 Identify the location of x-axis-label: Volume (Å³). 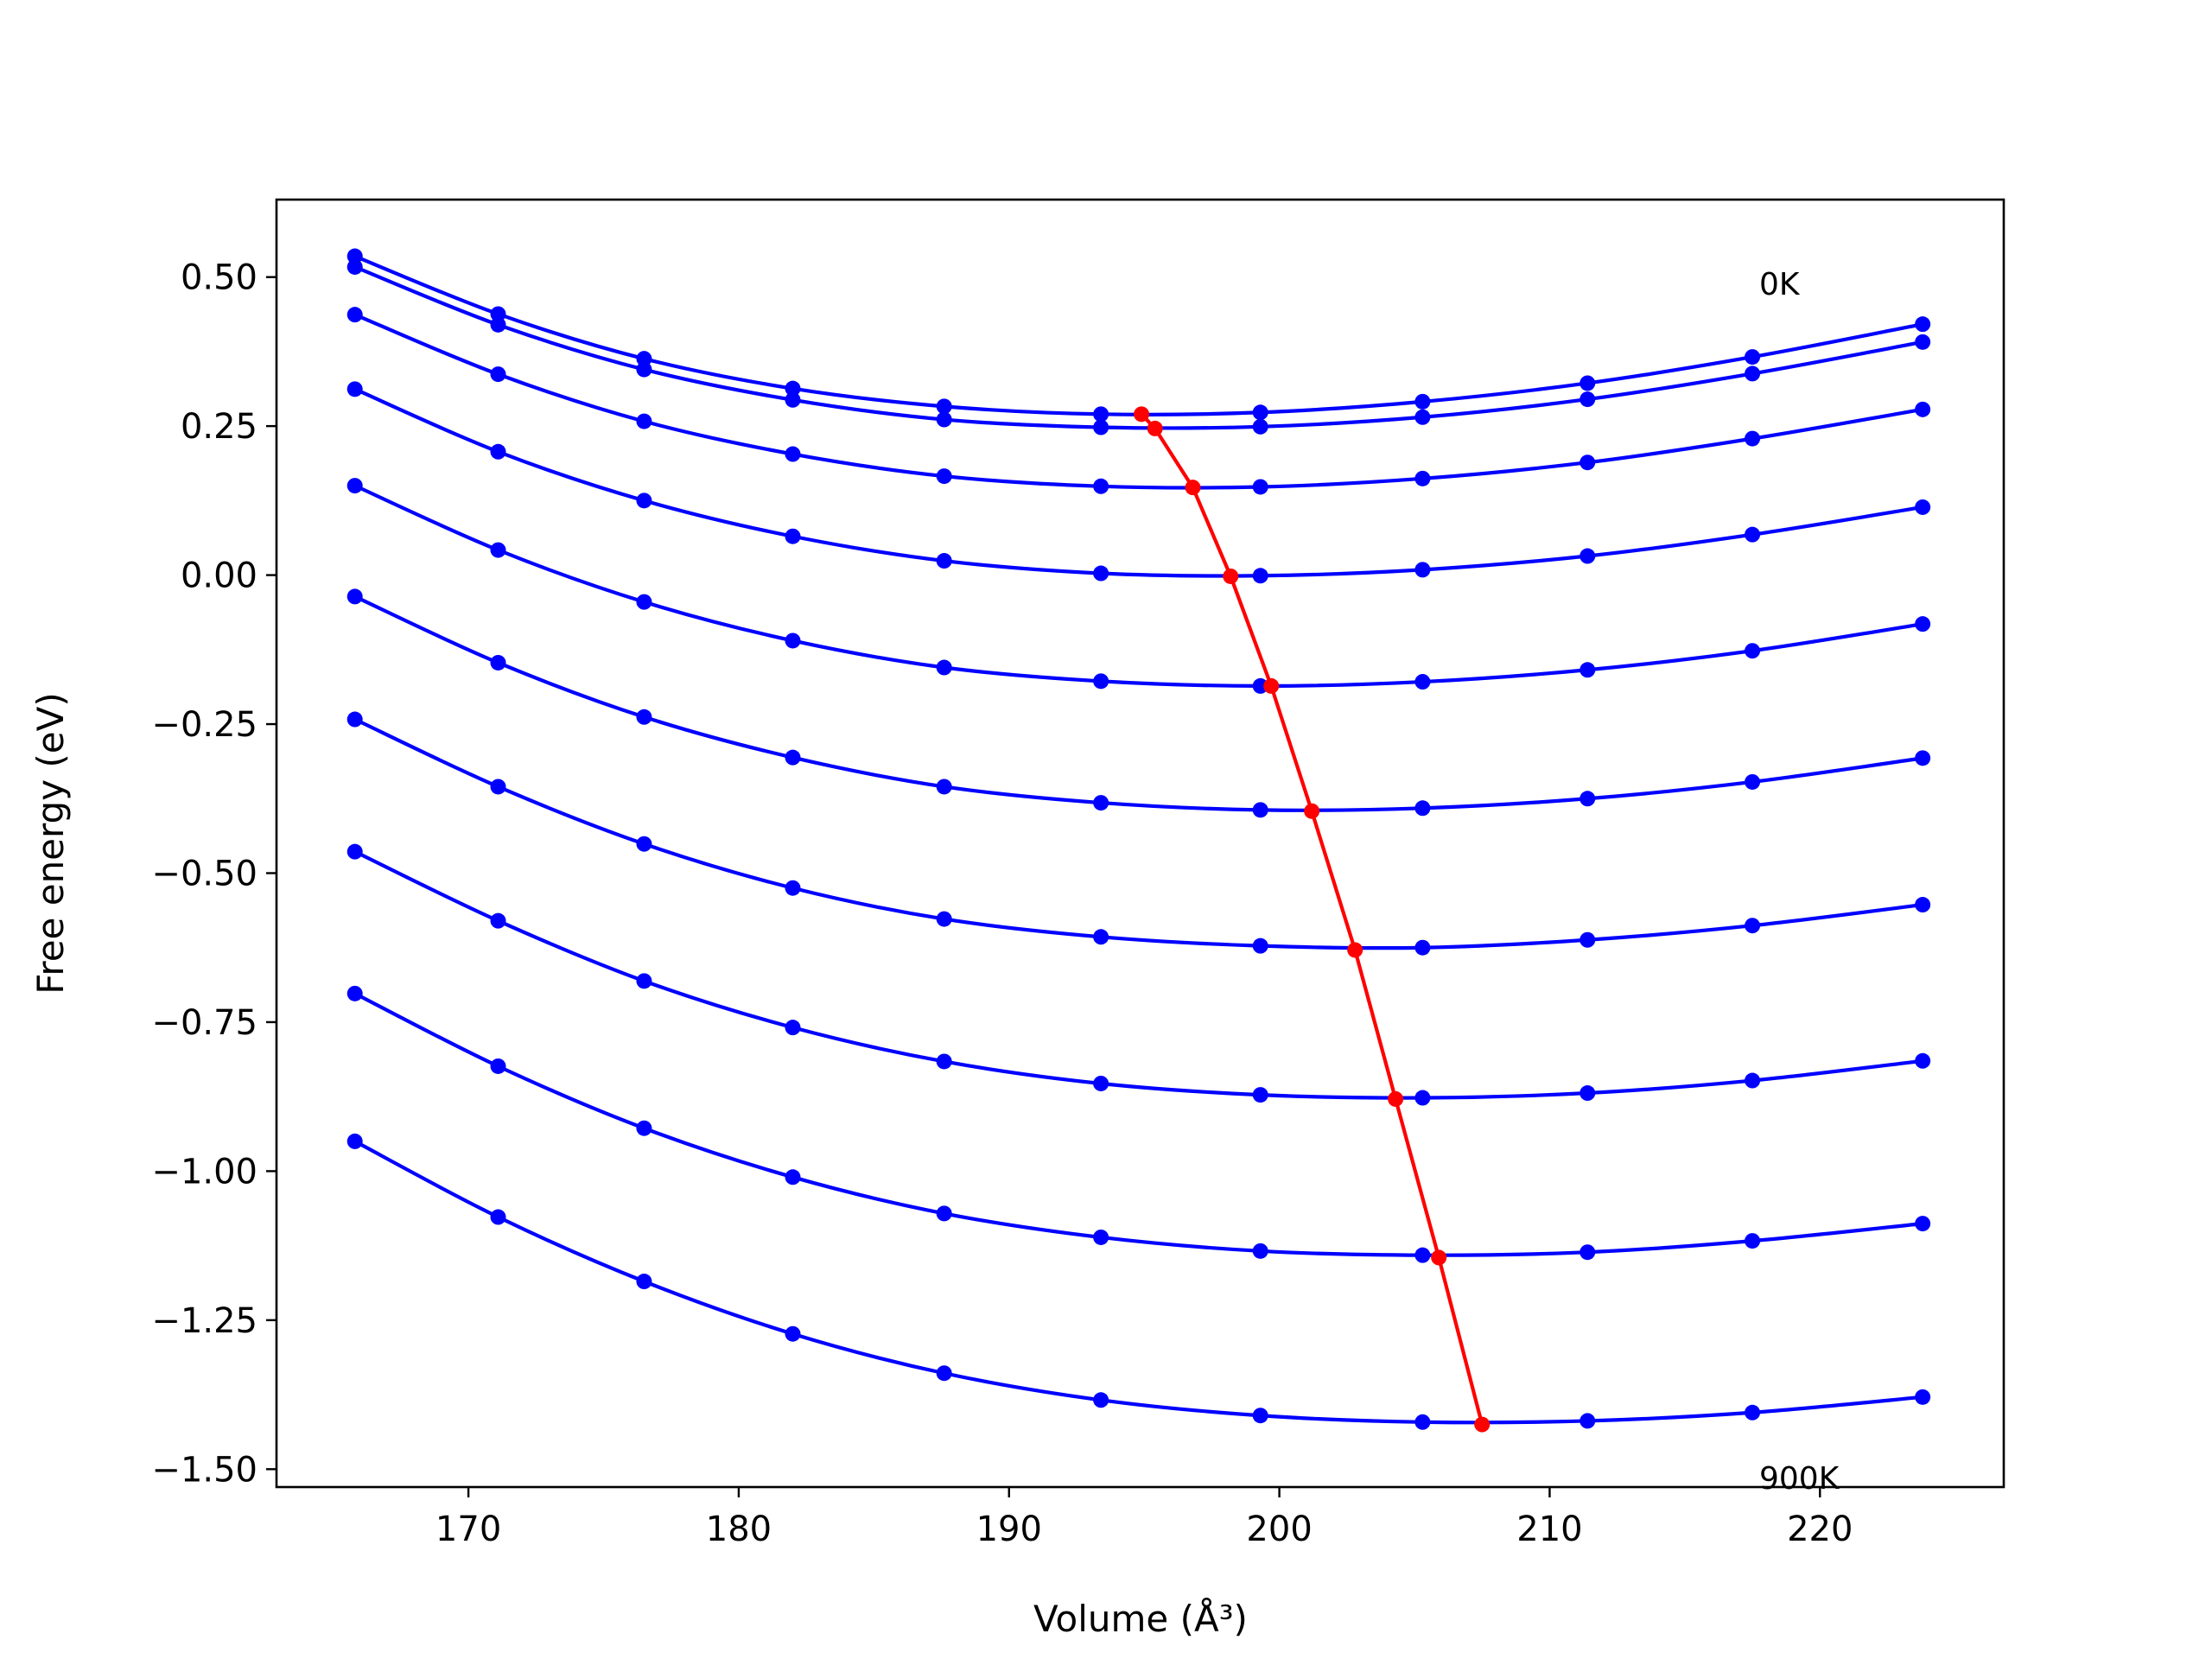
(1140, 1618).